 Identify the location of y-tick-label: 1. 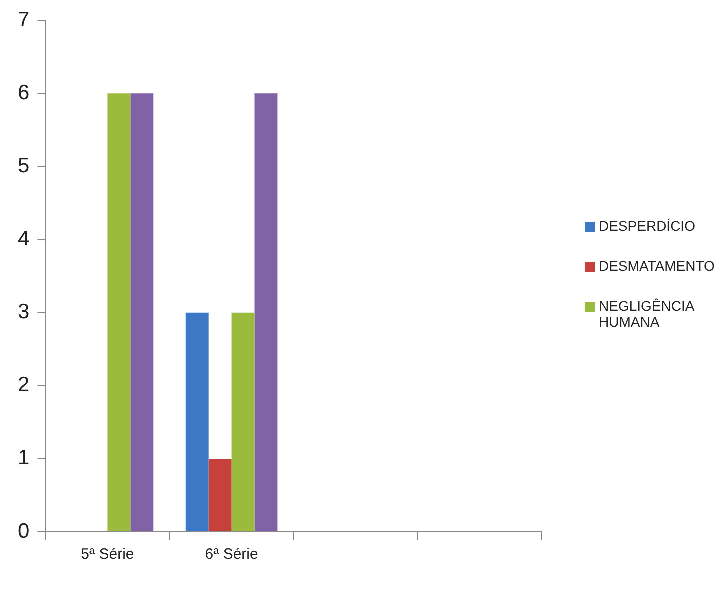
(24, 458).